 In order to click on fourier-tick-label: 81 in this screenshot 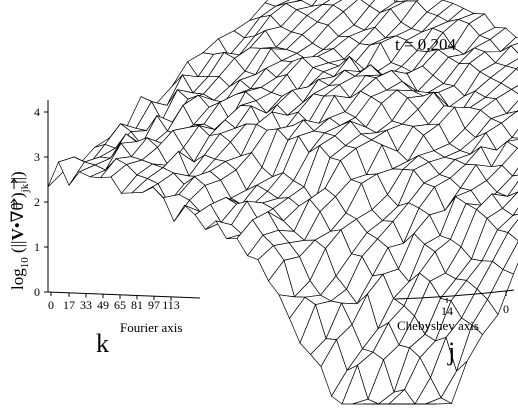, I will do `click(137, 305)`.